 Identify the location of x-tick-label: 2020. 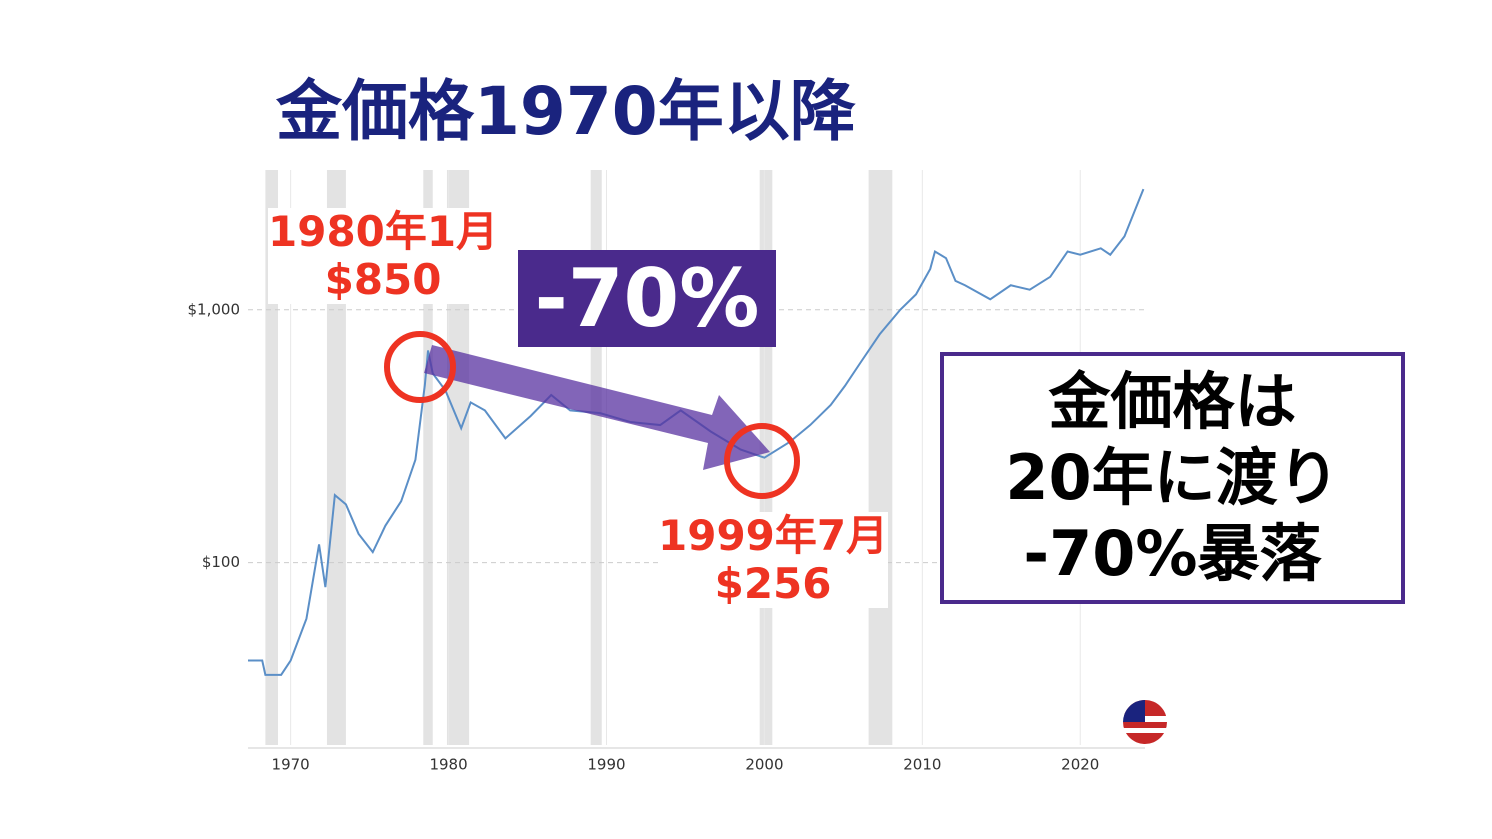
(1080, 765).